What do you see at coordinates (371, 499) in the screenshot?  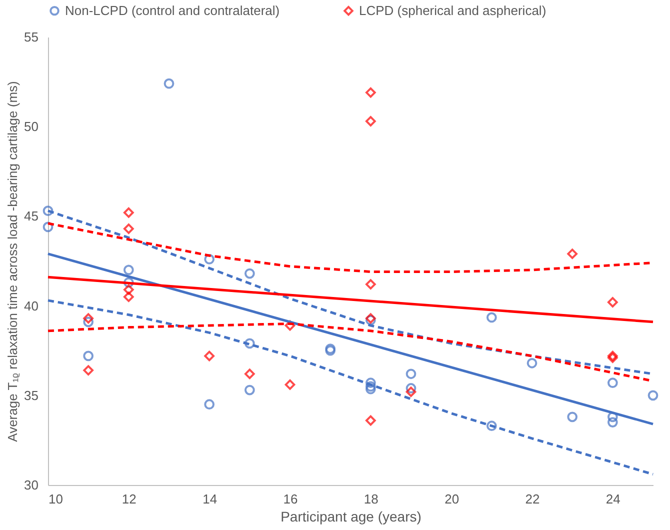 I see `x-tick-label: 18` at bounding box center [371, 499].